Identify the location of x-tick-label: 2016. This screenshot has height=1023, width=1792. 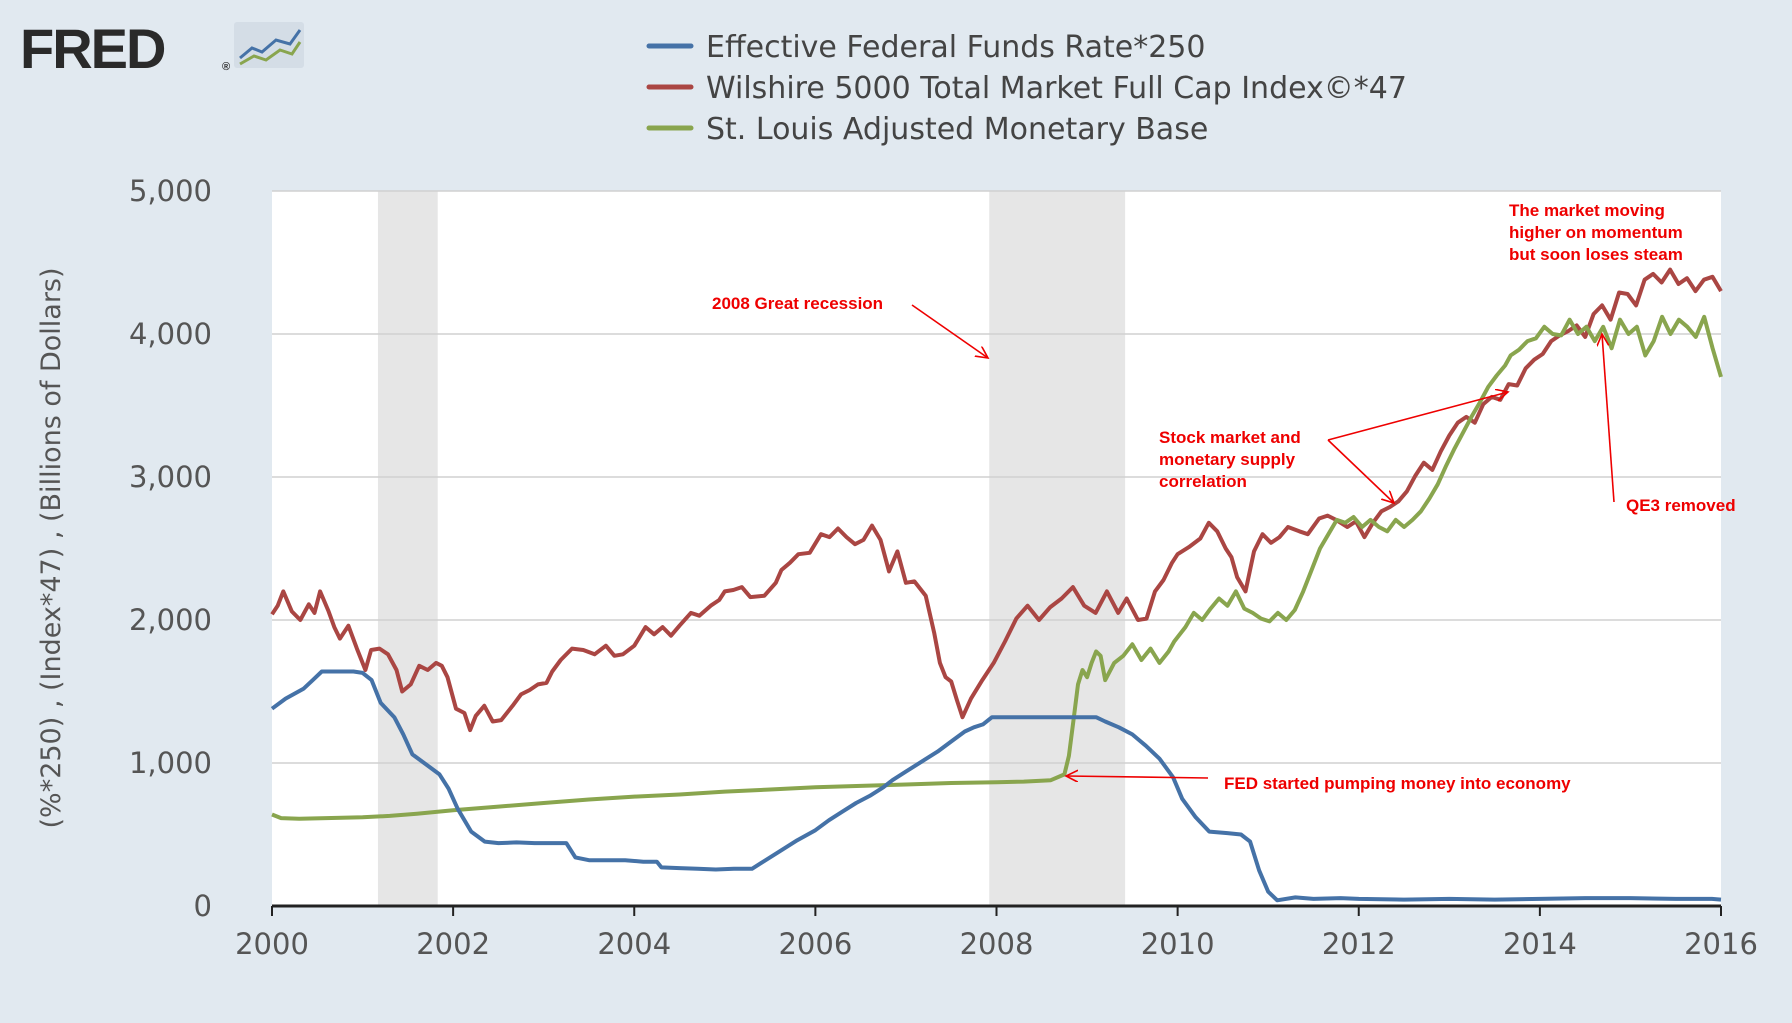
(1721, 944).